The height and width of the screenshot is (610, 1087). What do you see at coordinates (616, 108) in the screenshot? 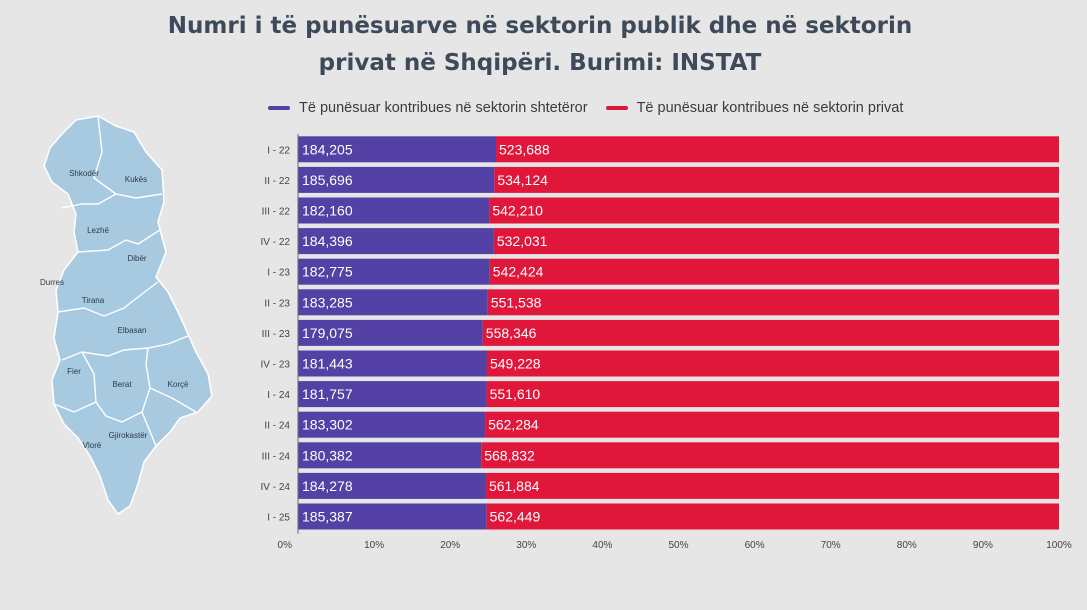
I see `legend-swatch-private` at bounding box center [616, 108].